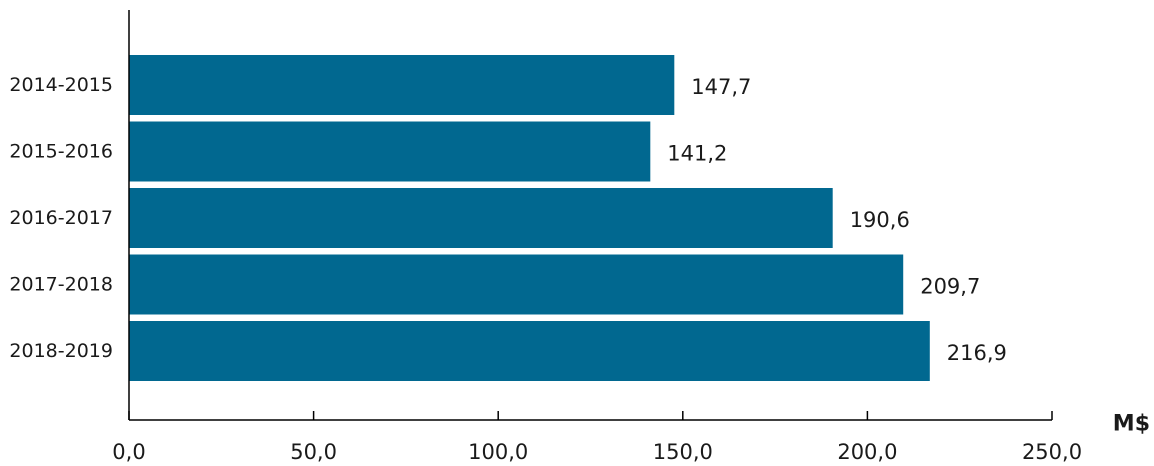  What do you see at coordinates (977, 353) in the screenshot?
I see `value-label-2018-2019: 216,9` at bounding box center [977, 353].